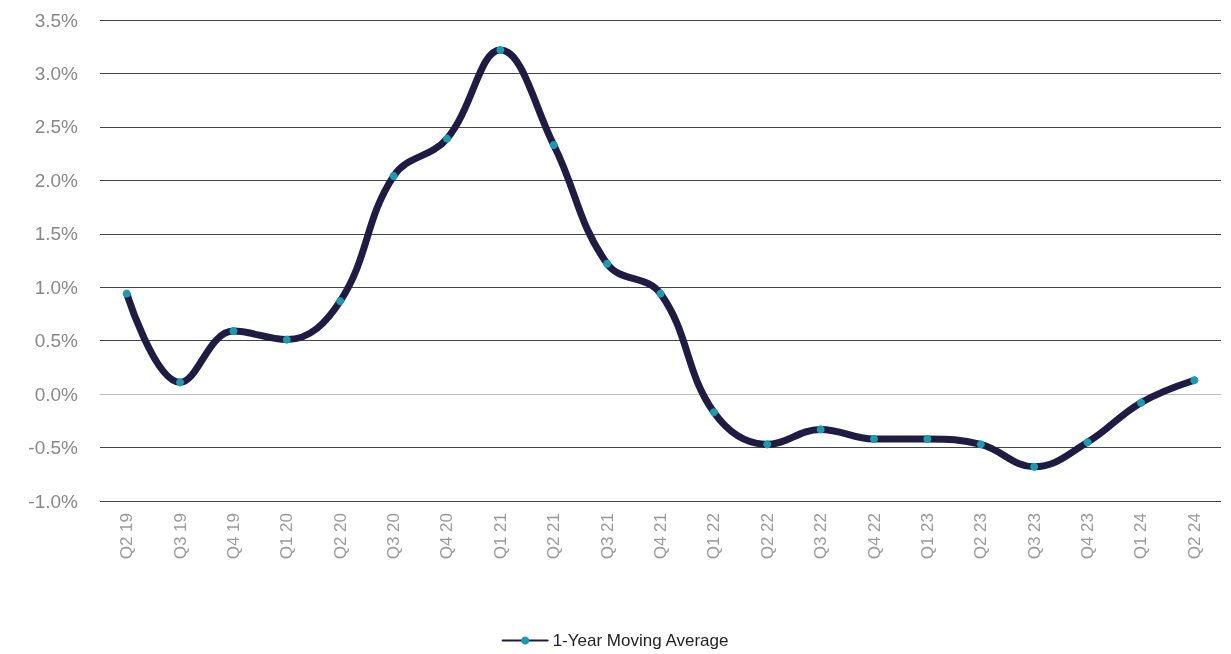 The height and width of the screenshot is (654, 1231). Describe the element at coordinates (607, 536) in the screenshot. I see `x-tick-label: Q3 21` at that location.